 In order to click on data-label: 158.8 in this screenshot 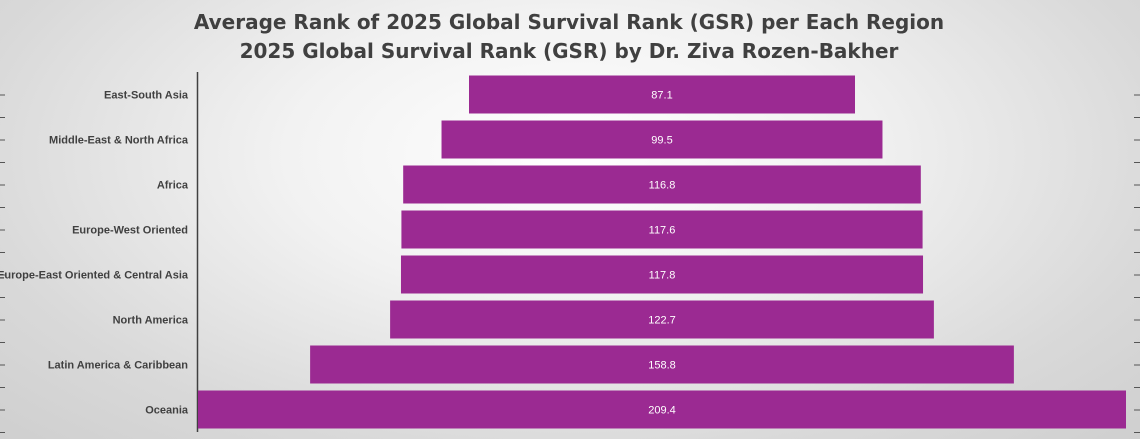, I will do `click(662, 366)`.